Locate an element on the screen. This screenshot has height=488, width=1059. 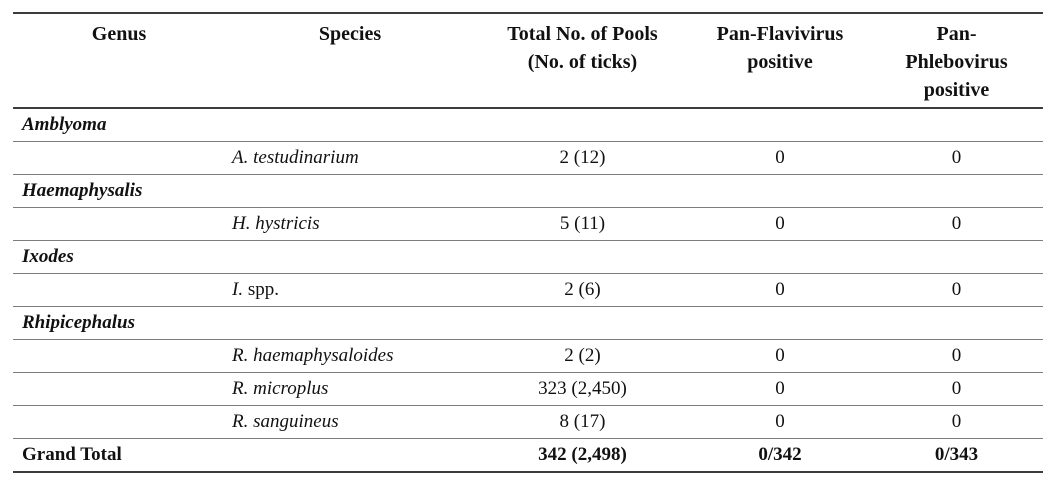
table-row-genus-rhipicephalus: Rhipicephalus is located at coordinates (528, 323).